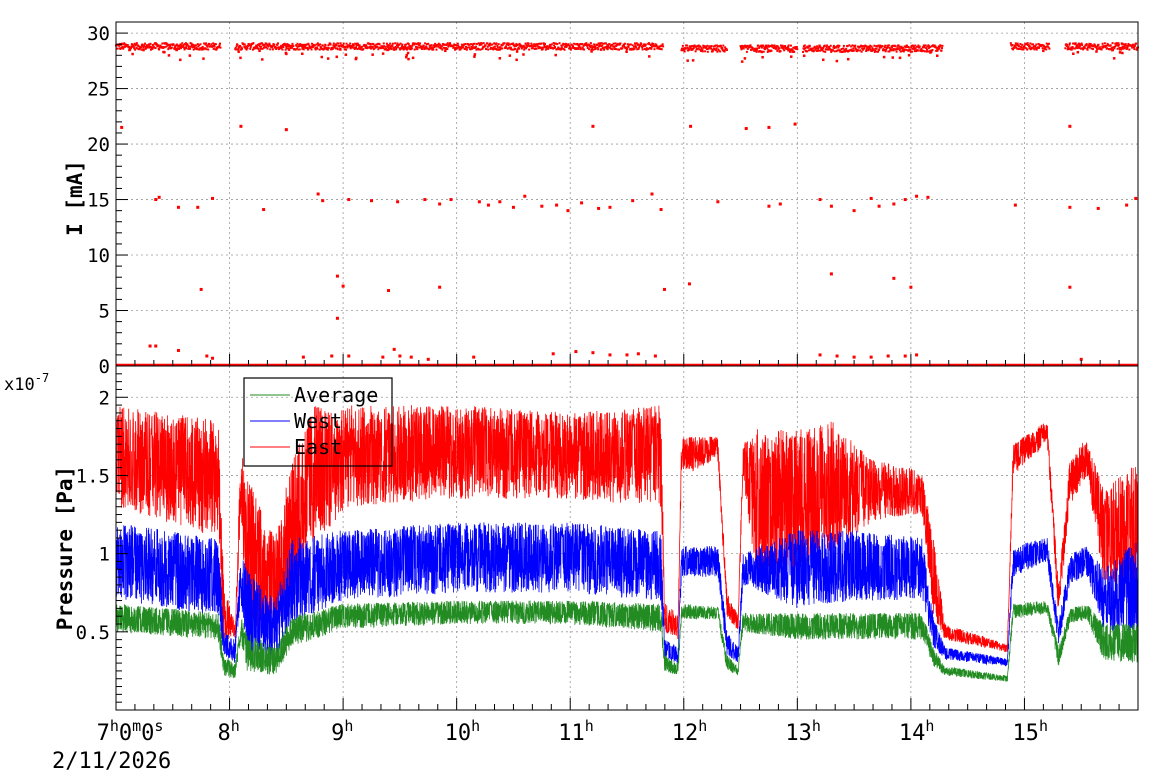  What do you see at coordinates (136, 726) in the screenshot?
I see `time-unit: m` at bounding box center [136, 726].